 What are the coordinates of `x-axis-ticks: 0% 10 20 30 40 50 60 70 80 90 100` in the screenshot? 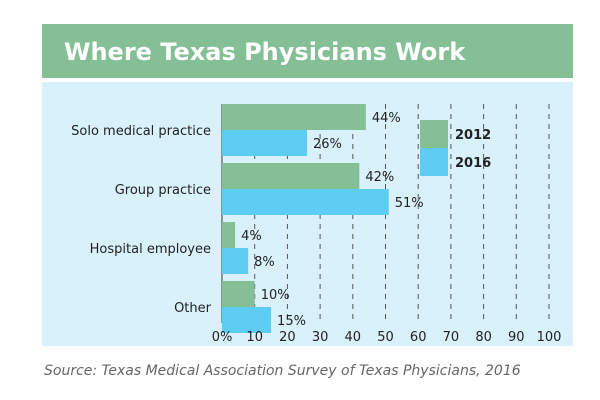 It's located at (387, 337).